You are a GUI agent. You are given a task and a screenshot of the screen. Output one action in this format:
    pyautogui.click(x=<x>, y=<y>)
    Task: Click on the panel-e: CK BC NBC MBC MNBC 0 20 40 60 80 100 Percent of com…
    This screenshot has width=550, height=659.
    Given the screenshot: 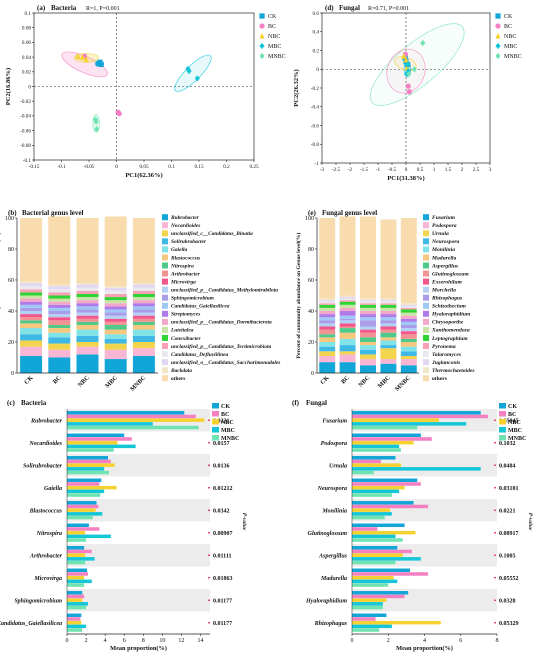 What is the action you would take?
    pyautogui.click(x=385, y=301)
    